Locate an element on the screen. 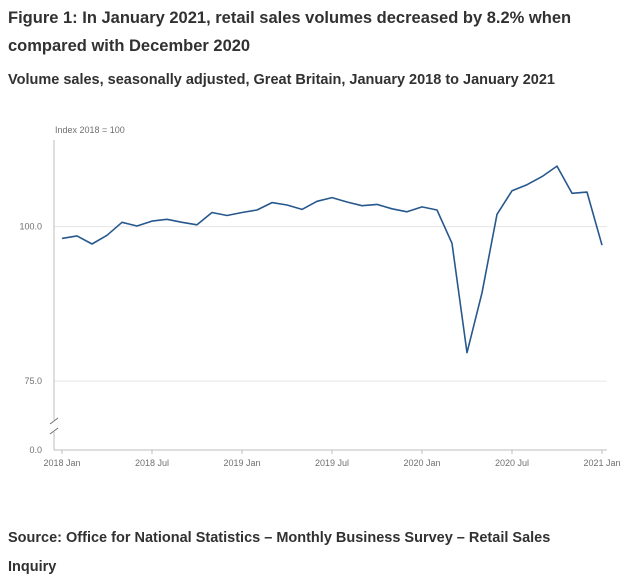  x-tick-label: 2019 Jul is located at coordinates (332, 463).